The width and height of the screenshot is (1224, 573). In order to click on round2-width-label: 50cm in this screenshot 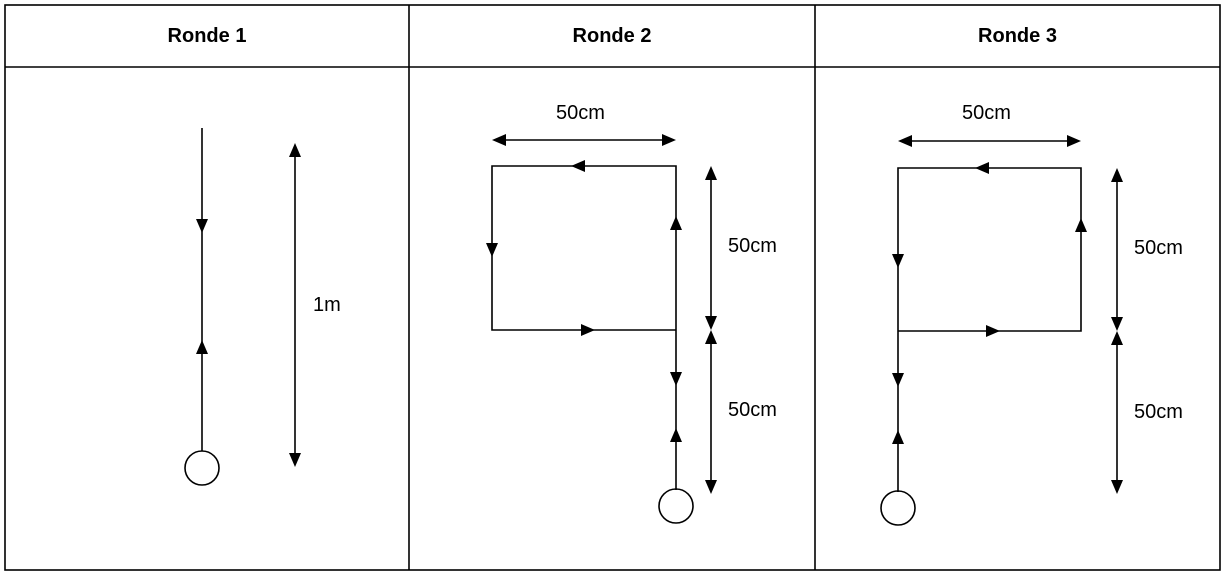, I will do `click(580, 113)`.